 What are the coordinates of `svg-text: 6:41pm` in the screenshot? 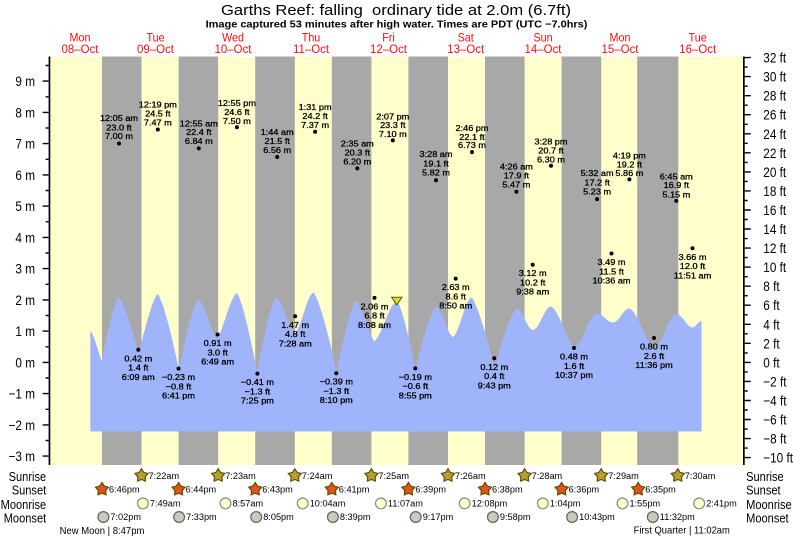 It's located at (354, 490).